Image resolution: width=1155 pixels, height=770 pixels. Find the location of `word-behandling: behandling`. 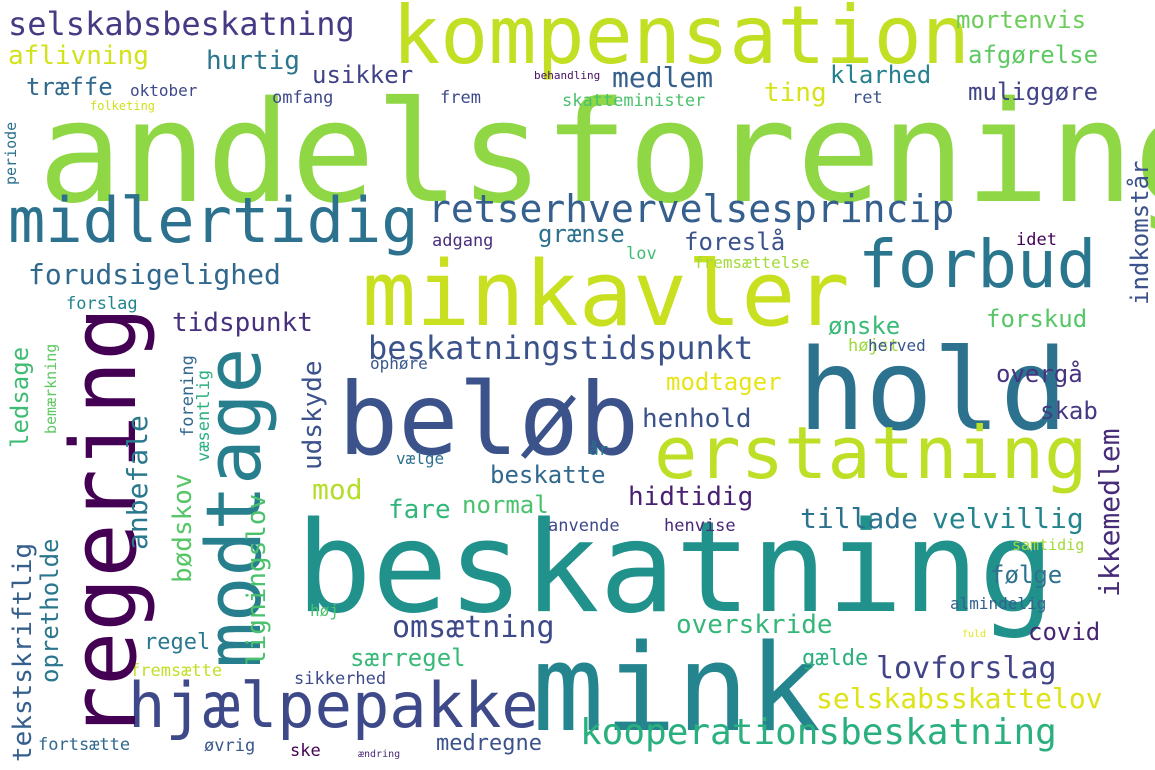

word-behandling: behandling is located at coordinates (567, 75).